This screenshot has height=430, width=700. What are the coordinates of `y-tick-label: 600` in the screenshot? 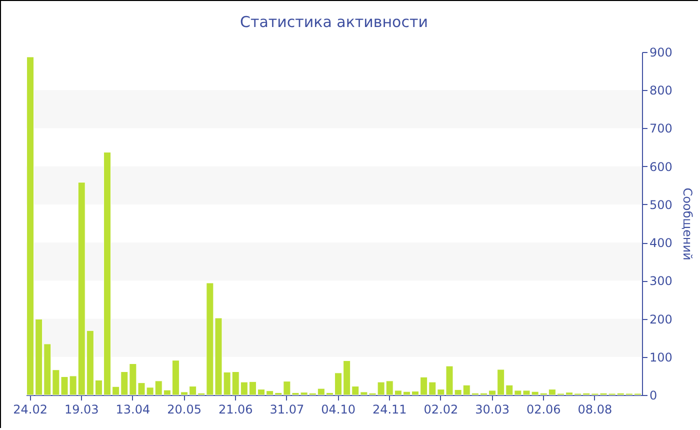 It's located at (661, 167).